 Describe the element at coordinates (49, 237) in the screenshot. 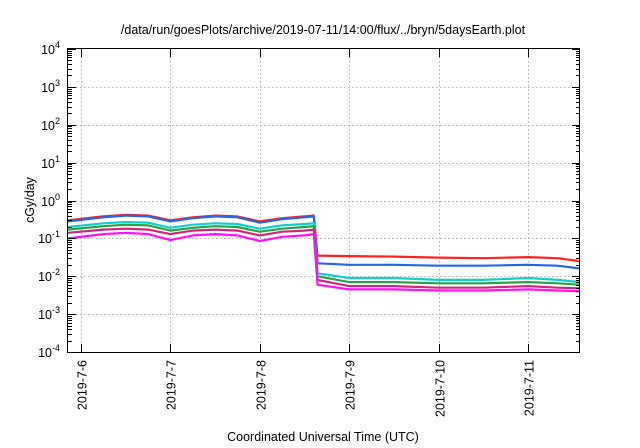

I see `y-tick-label: 10⁻¹` at that location.